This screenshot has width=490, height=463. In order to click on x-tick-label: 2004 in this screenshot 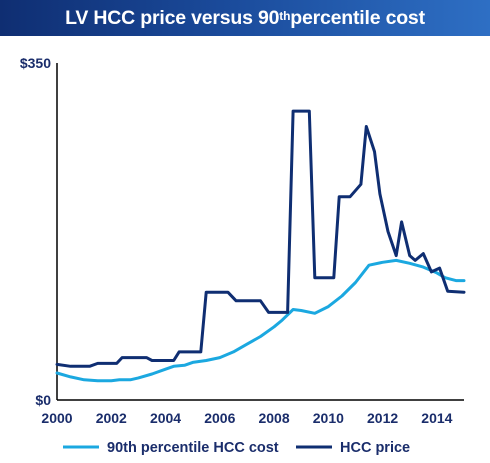, I will do `click(165, 418)`.